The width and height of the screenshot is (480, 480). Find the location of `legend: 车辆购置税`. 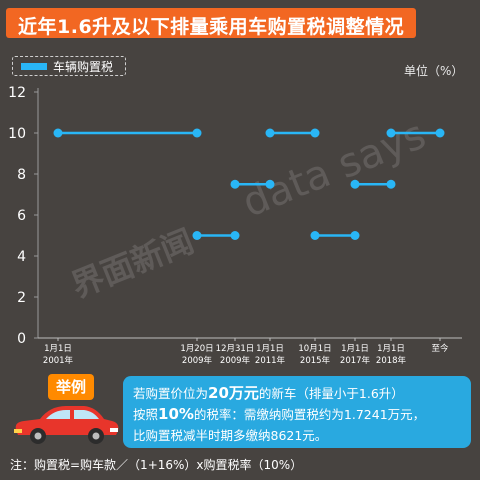

legend: 车辆购置税 is located at coordinates (69, 66).